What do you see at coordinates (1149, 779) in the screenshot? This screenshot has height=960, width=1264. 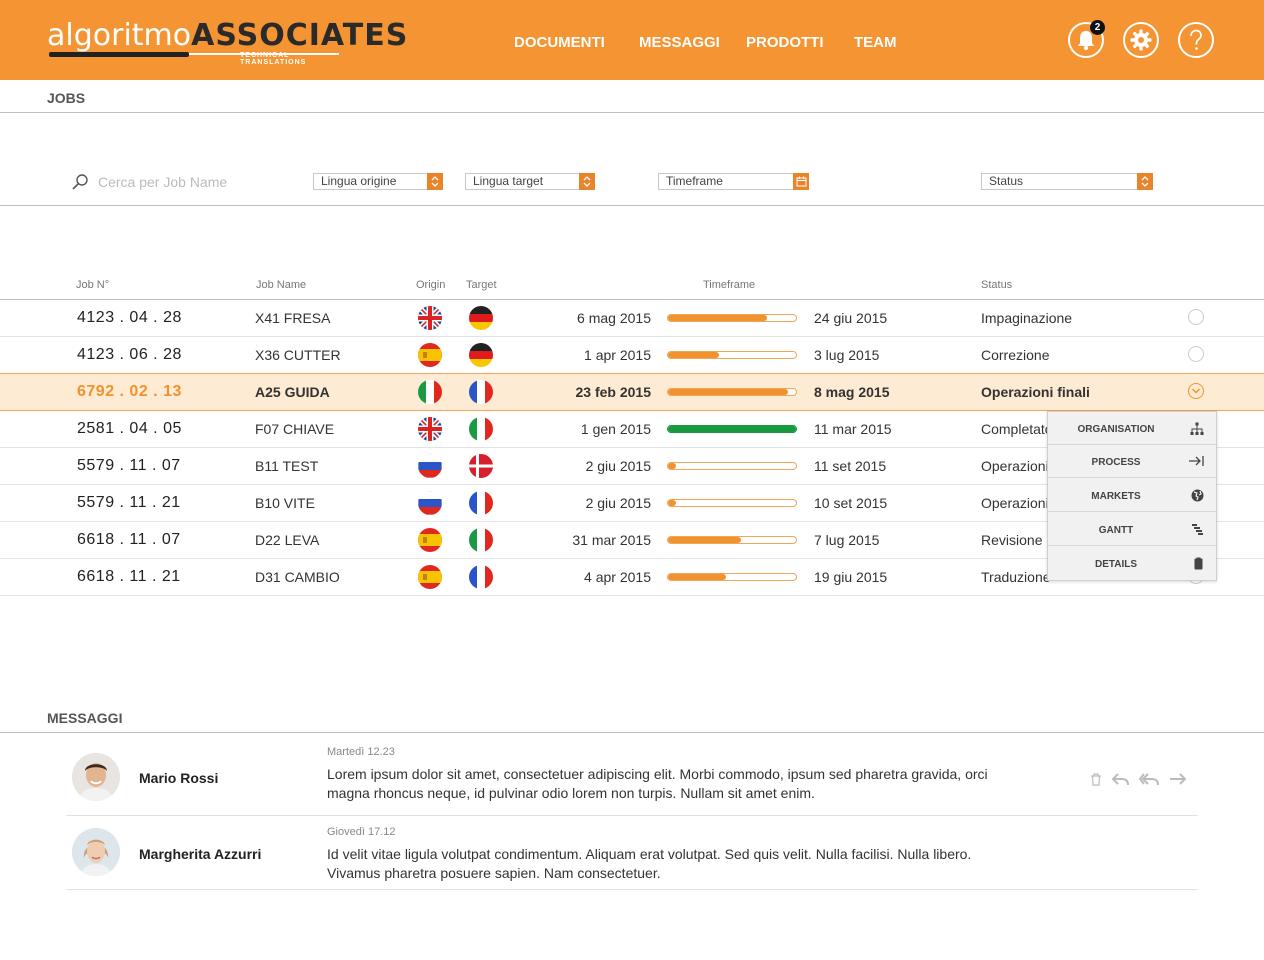 I see `reply-all-icon` at bounding box center [1149, 779].